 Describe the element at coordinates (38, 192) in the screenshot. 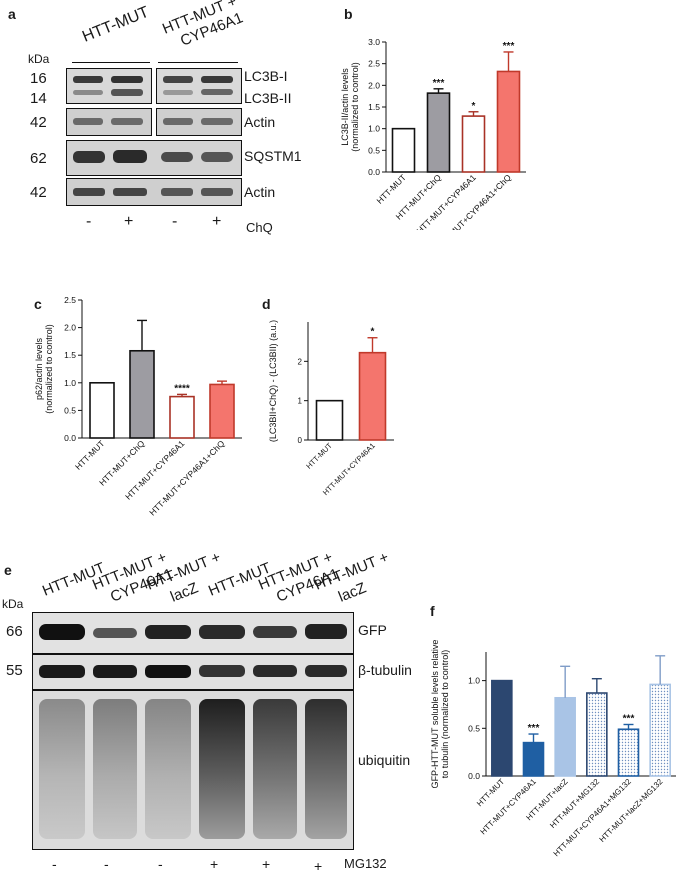

I see `panel-a-mw-42b: 42` at that location.